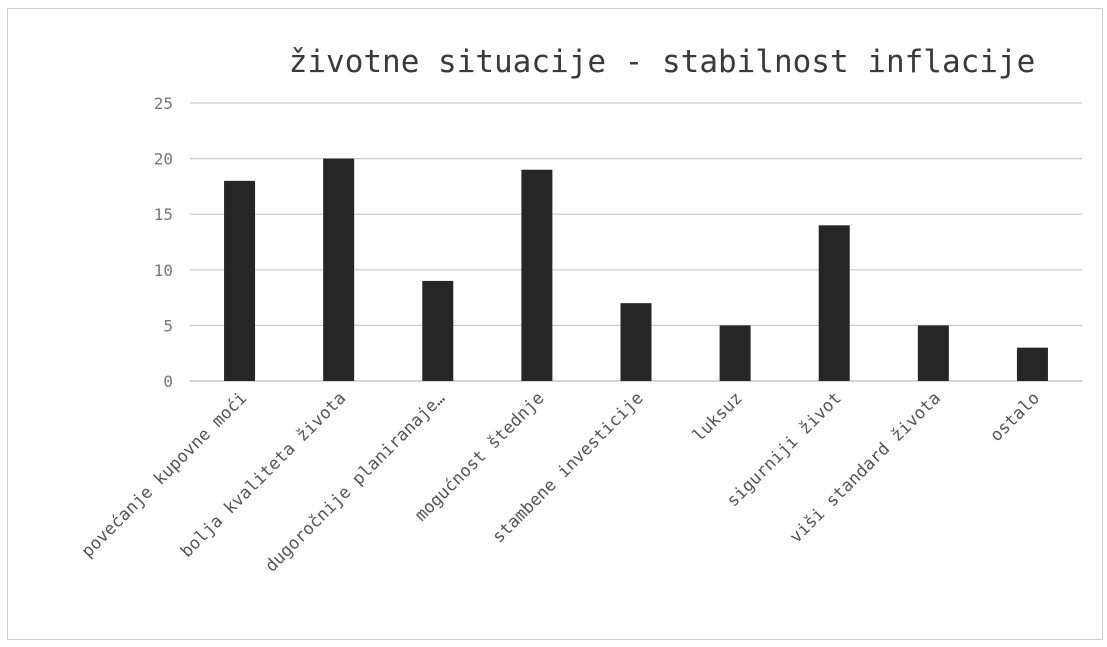 Image resolution: width=1107 pixels, height=647 pixels. What do you see at coordinates (163, 214) in the screenshot?
I see `y-tick-label: 15` at bounding box center [163, 214].